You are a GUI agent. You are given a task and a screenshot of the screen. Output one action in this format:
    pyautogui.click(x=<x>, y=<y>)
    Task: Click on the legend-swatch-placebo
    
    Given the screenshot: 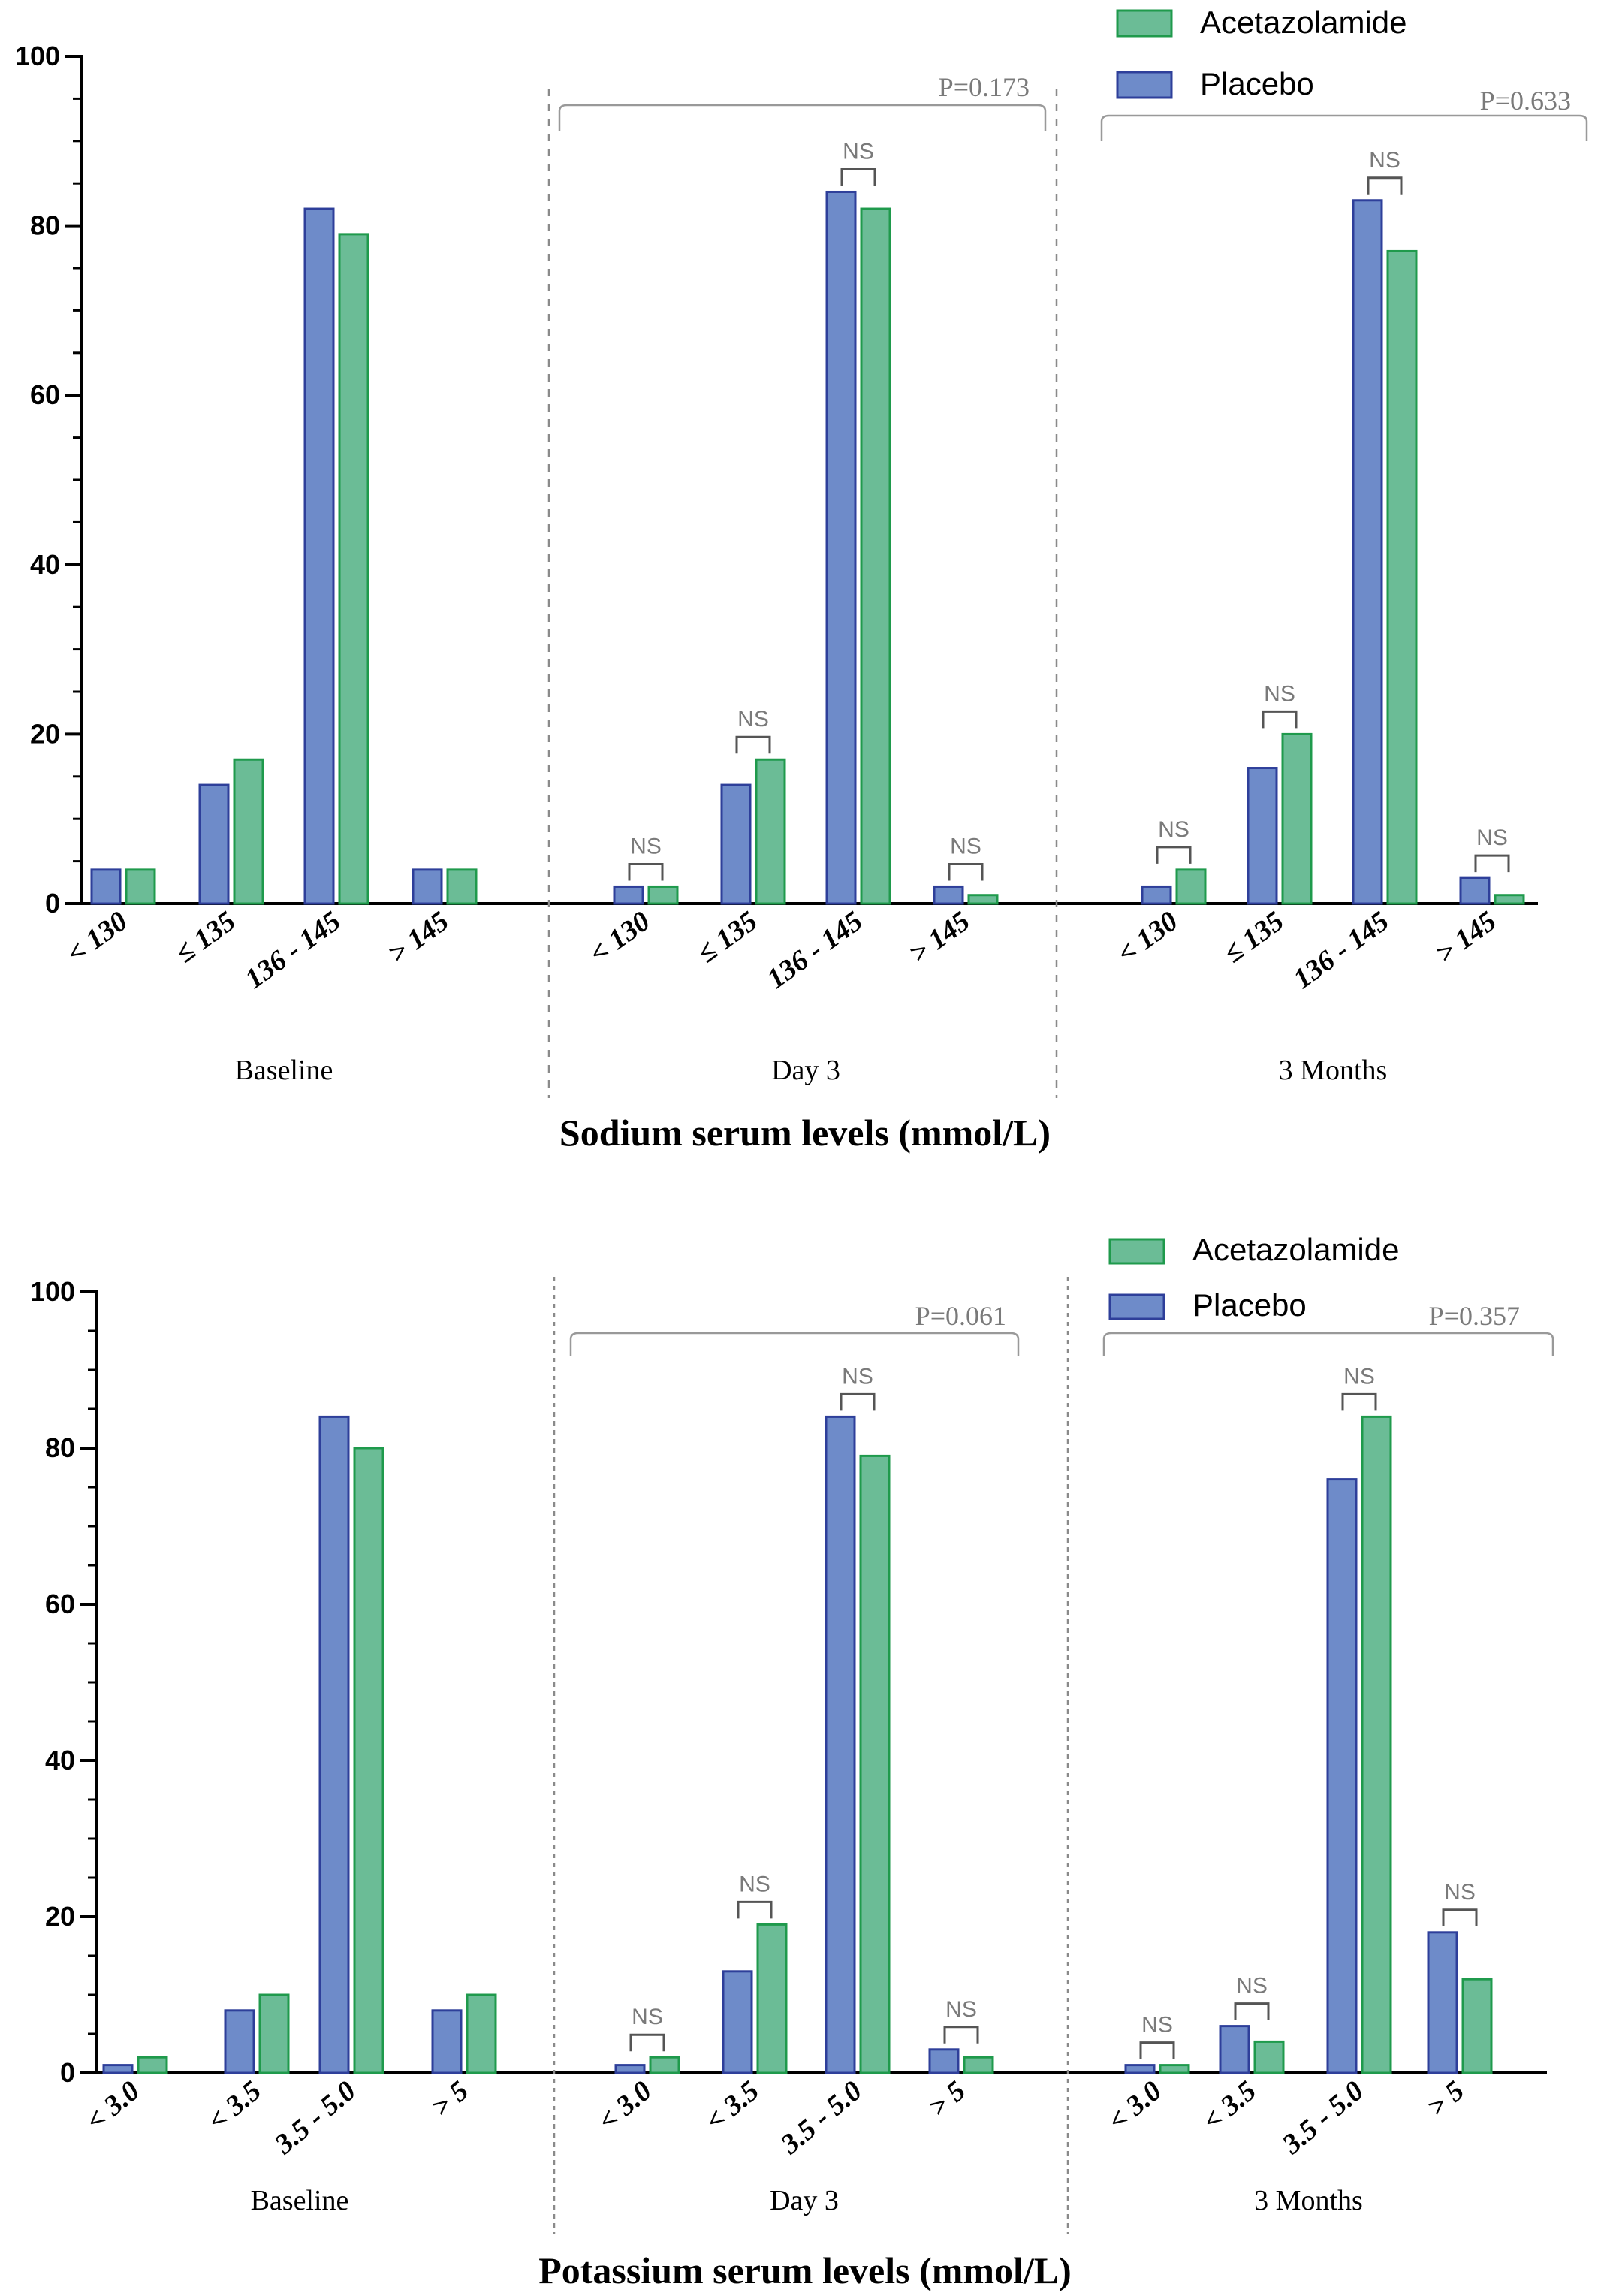 What is the action you would take?
    pyautogui.click(x=1144, y=85)
    